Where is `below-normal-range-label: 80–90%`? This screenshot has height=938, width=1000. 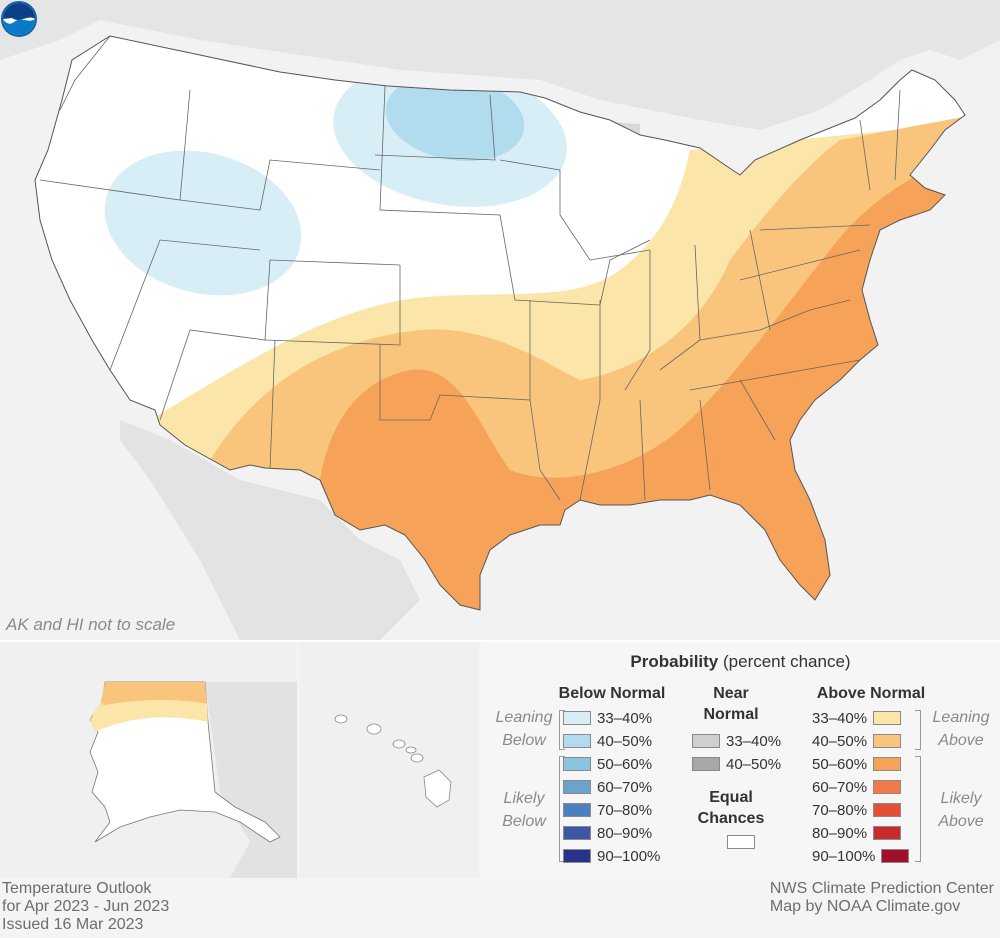 below-normal-range-label: 80–90% is located at coordinates (625, 833).